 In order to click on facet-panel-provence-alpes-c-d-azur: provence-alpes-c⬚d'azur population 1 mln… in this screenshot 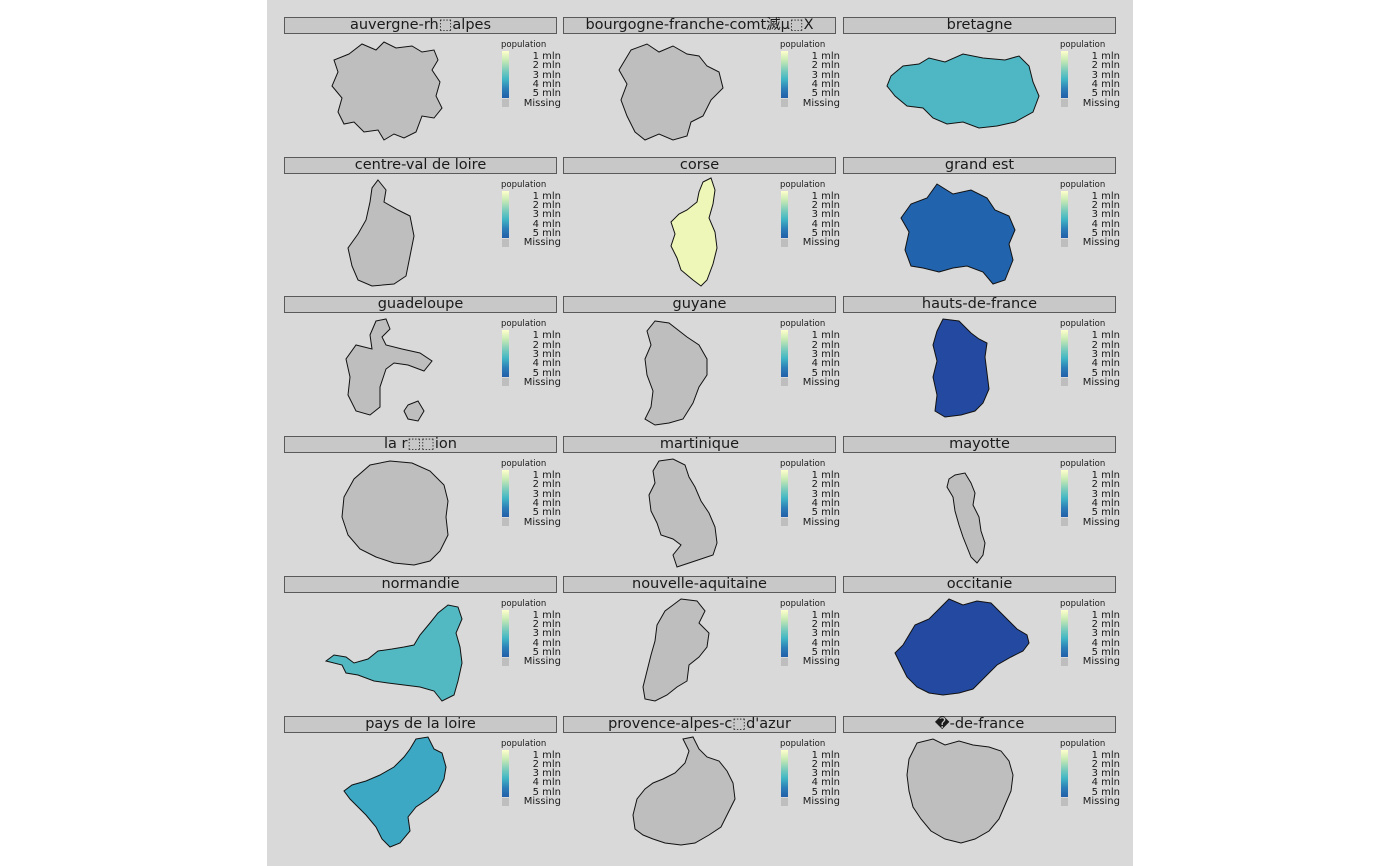, I will do `click(701, 772)`.